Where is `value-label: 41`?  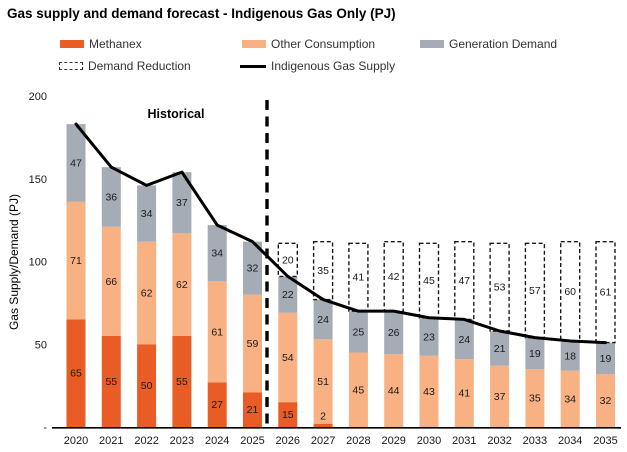
value-label: 41 is located at coordinates (464, 394).